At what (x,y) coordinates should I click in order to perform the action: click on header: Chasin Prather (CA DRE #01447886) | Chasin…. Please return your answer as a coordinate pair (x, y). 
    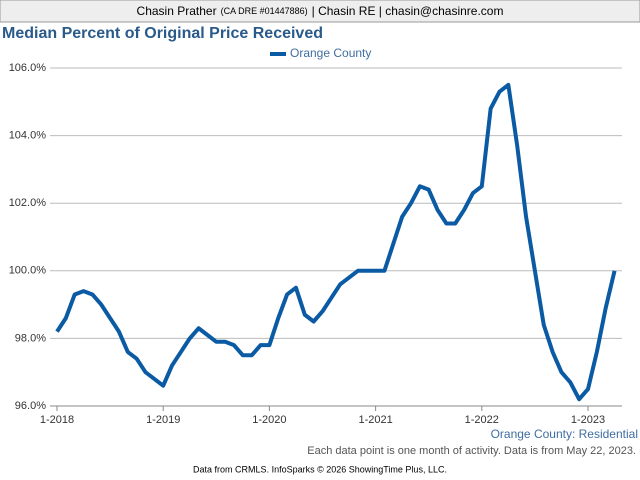
    Looking at the image, I should click on (320, 11).